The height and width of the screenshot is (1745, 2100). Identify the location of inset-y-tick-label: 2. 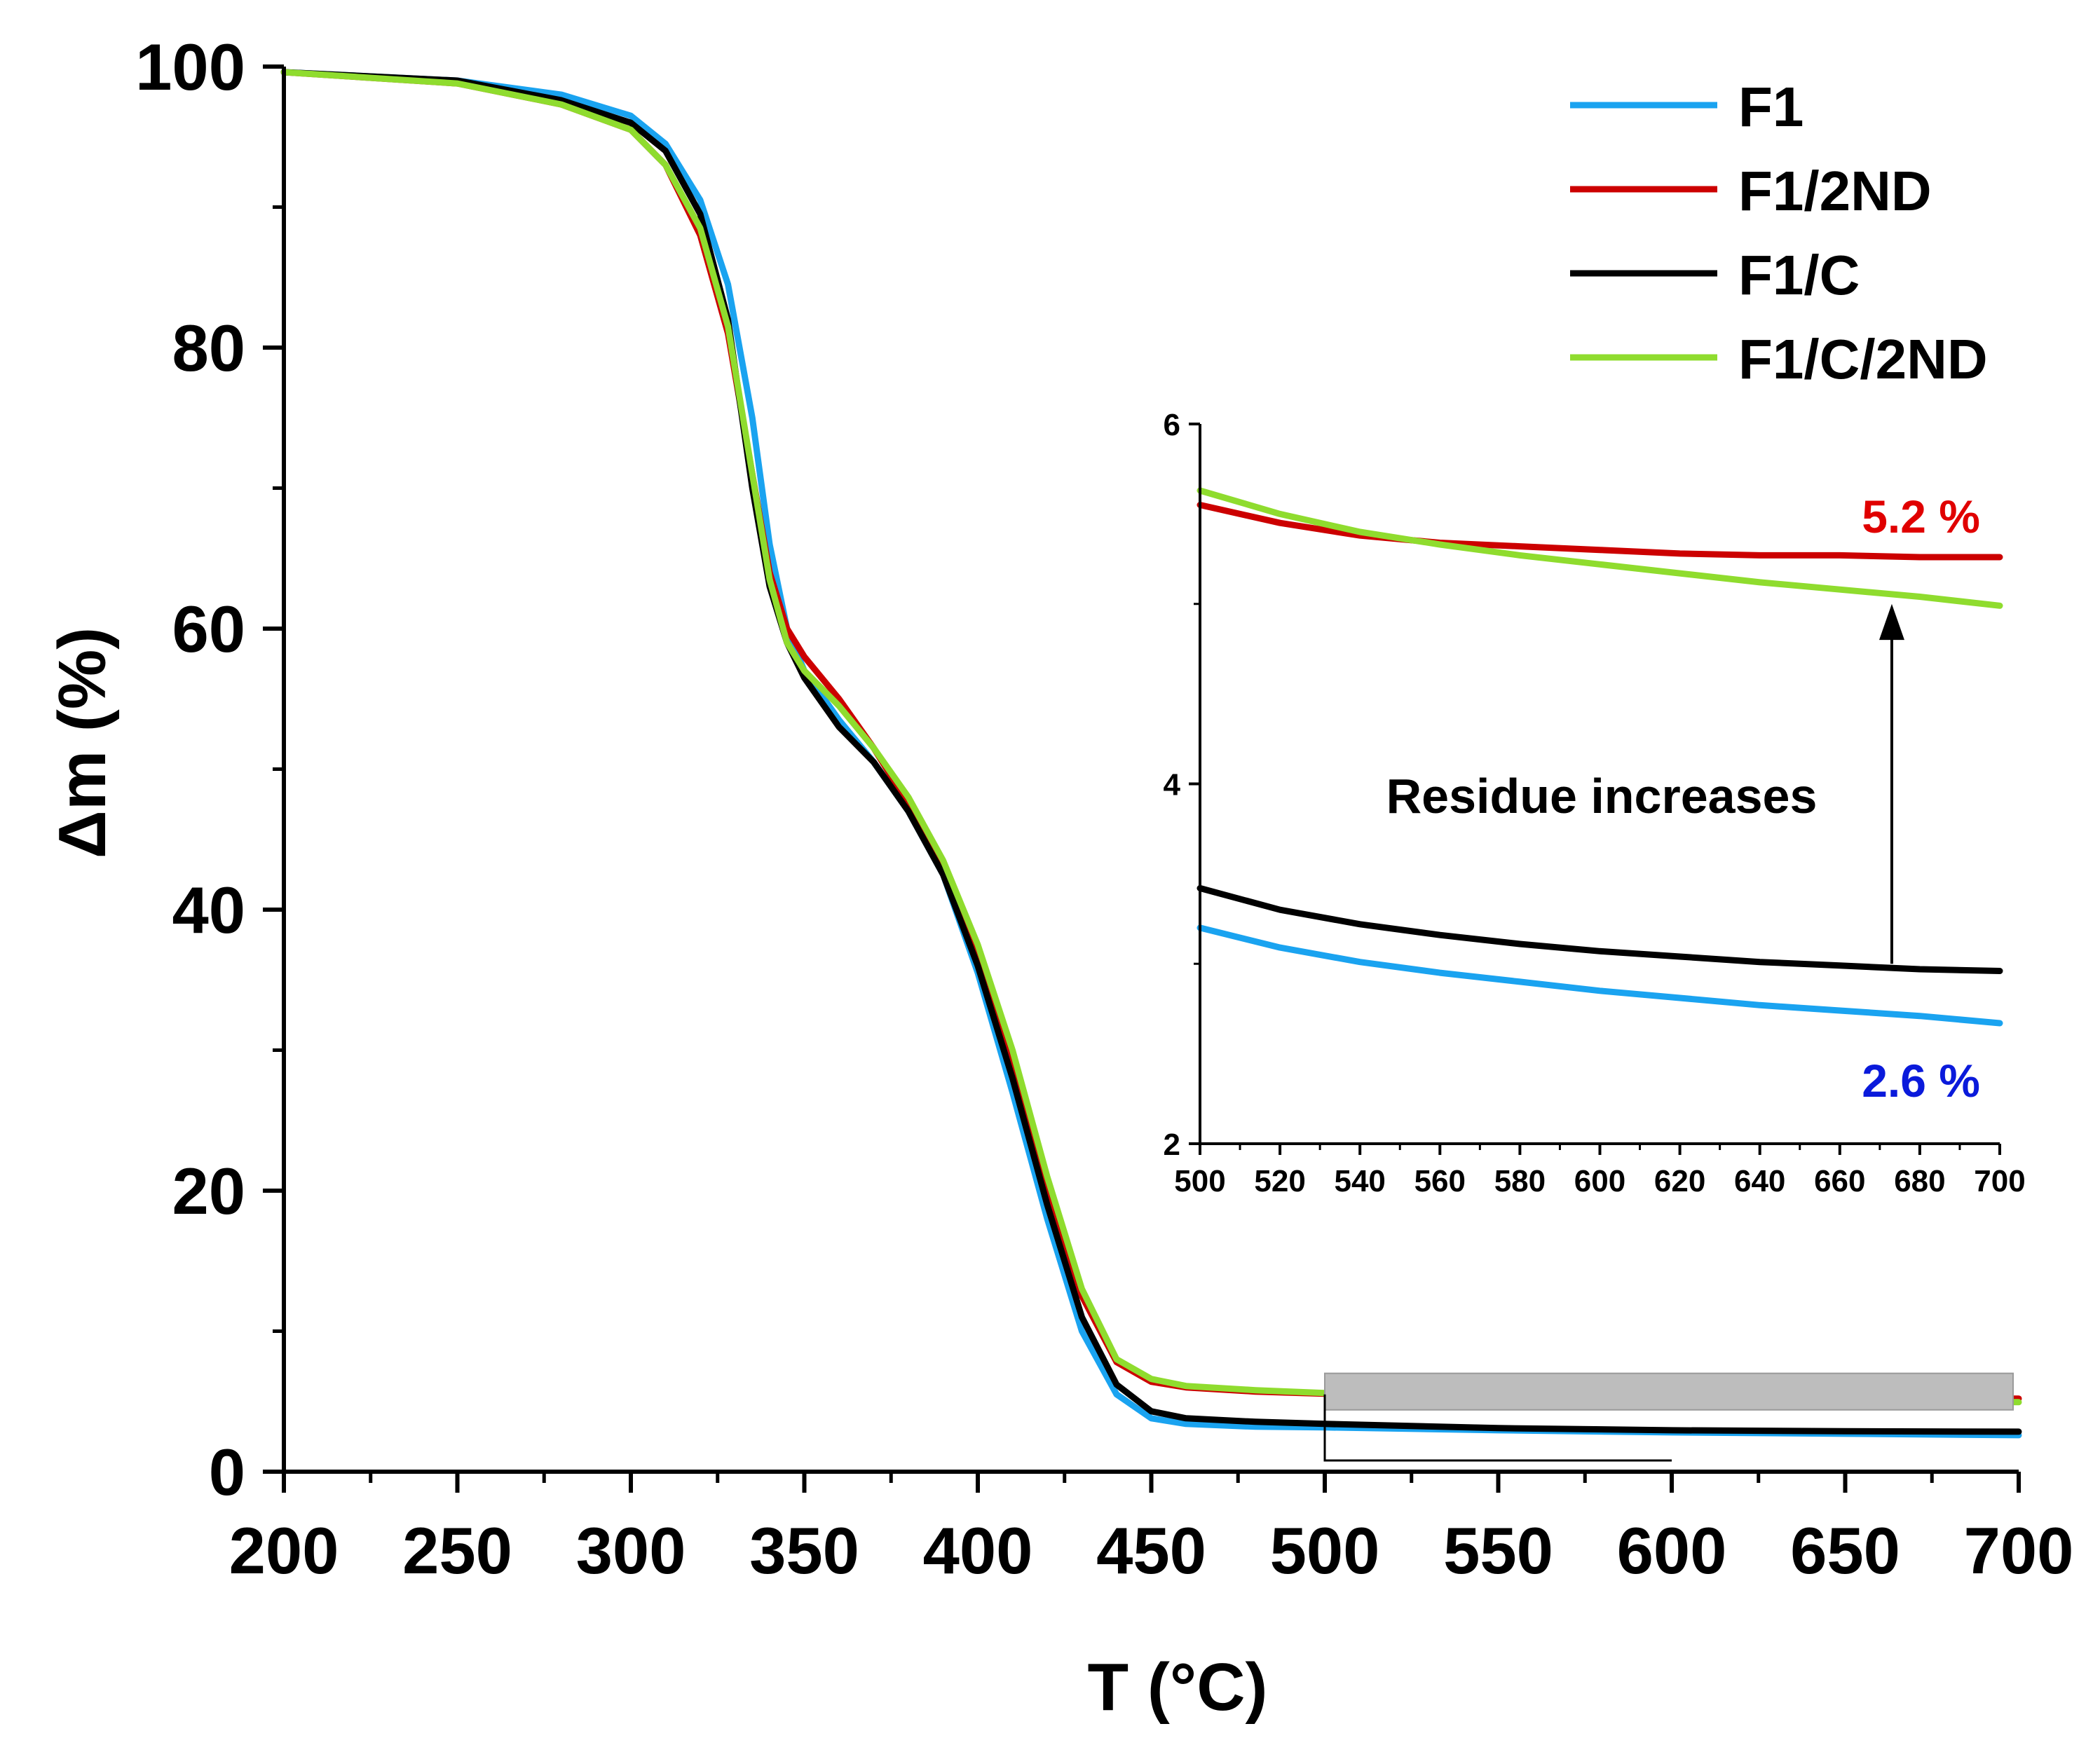
(1172, 1145).